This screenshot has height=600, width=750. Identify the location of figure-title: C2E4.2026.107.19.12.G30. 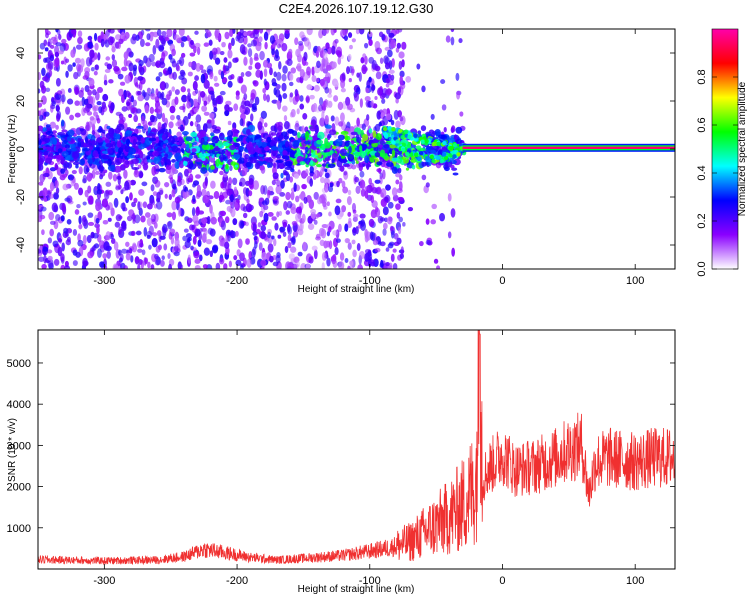
(356, 8).